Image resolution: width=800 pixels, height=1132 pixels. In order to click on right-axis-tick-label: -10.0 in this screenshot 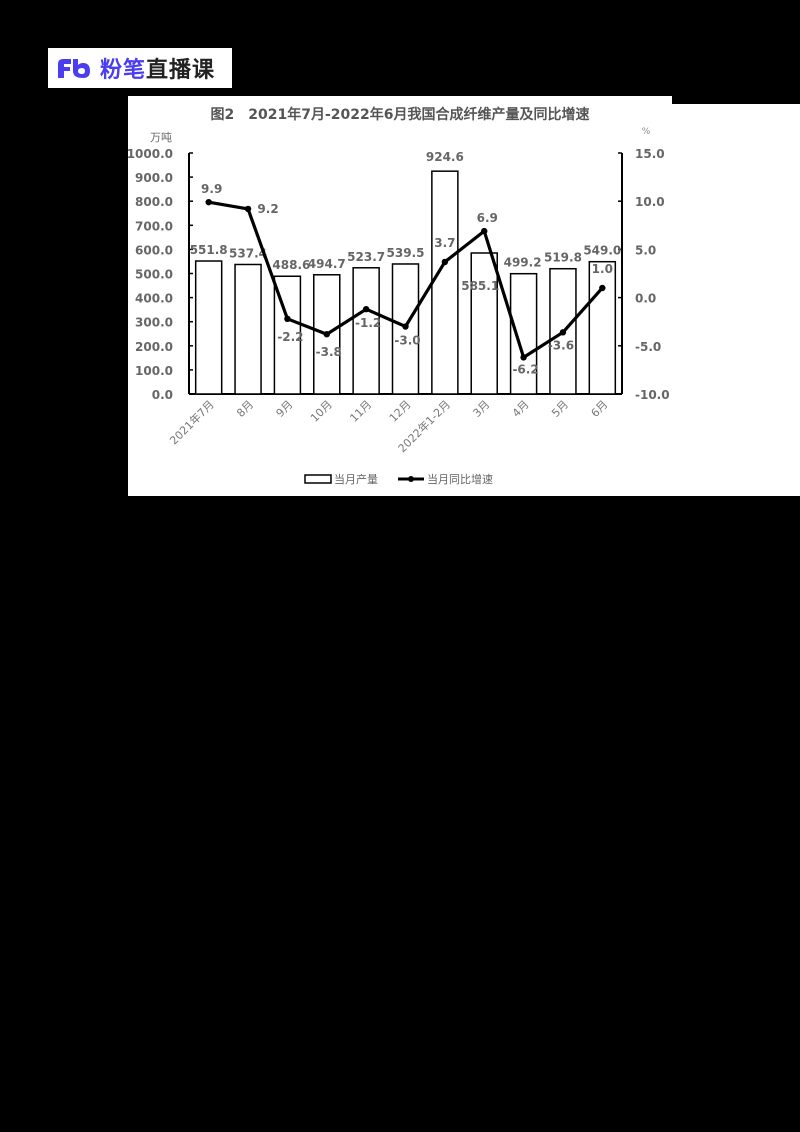, I will do `click(652, 395)`.